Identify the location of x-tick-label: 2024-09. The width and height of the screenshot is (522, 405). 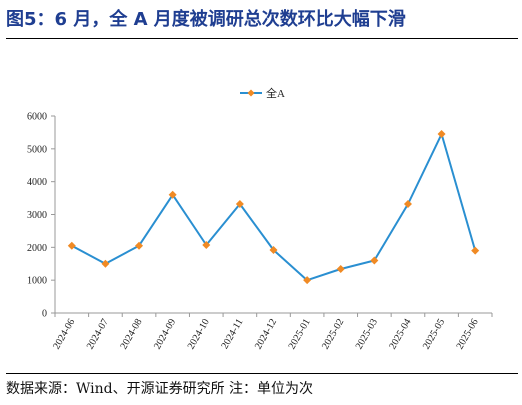
(165, 334).